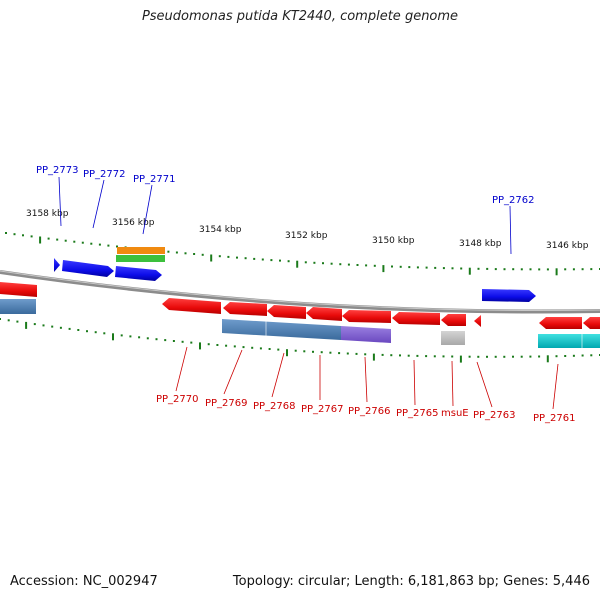 Image resolution: width=600 pixels, height=600 pixels. Describe the element at coordinates (300, 292) in the screenshot. I see `genome-backbone` at that location.